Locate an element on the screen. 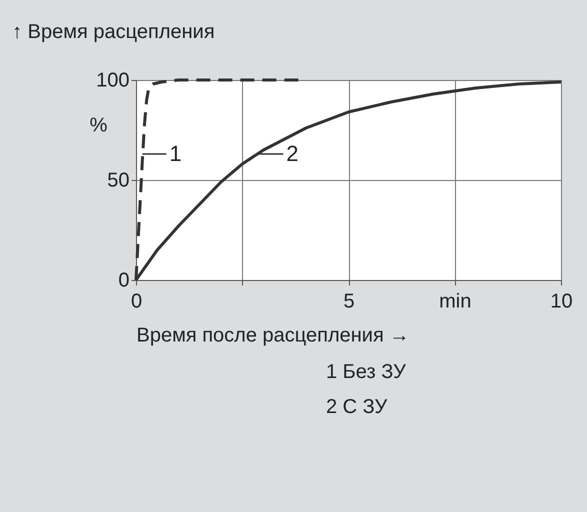 This screenshot has height=512, width=587. x-axis-title: Время после расцепления → is located at coordinates (273, 335).